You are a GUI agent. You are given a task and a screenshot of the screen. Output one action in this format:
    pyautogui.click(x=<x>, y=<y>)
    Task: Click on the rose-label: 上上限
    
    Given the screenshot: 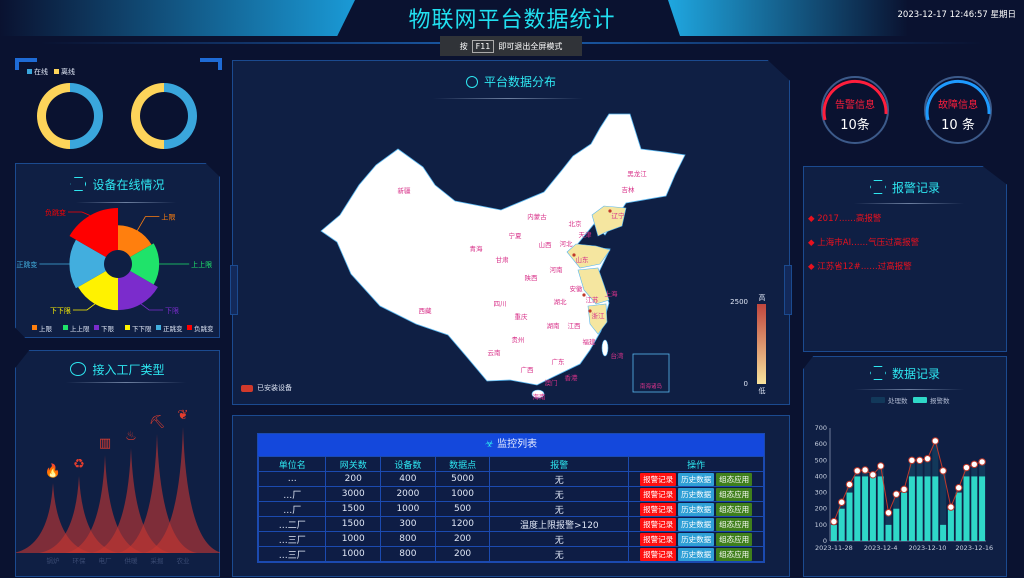 What is the action you would take?
    pyautogui.click(x=201, y=264)
    